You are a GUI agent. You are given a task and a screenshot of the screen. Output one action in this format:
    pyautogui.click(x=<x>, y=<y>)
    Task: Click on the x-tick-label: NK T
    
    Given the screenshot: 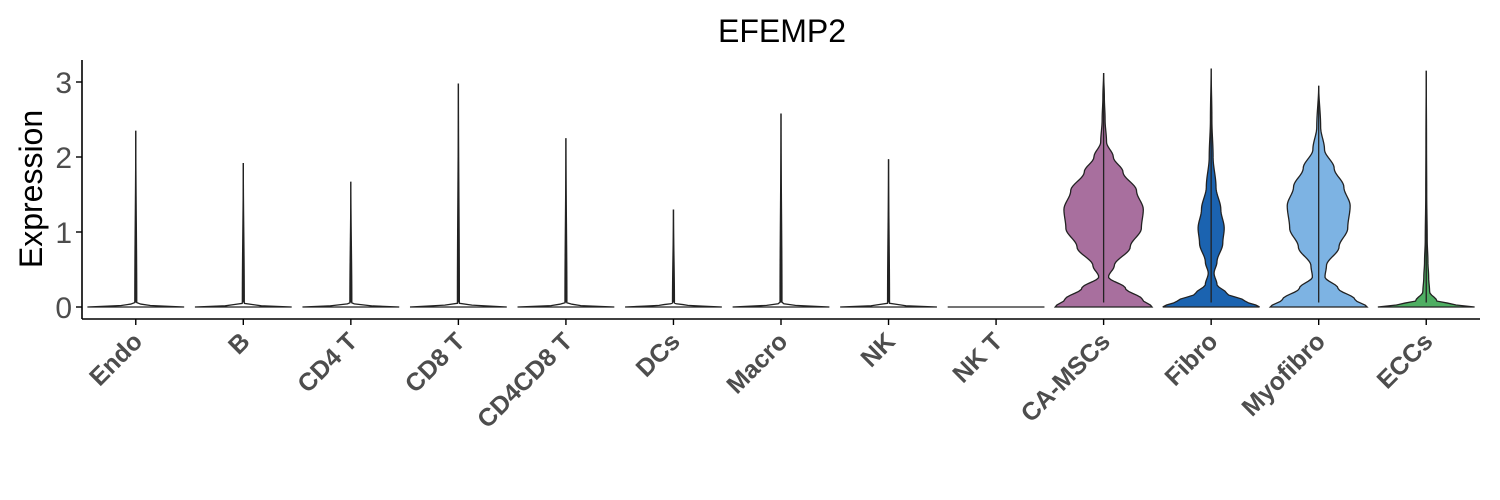 What is the action you would take?
    pyautogui.click(x=977, y=357)
    